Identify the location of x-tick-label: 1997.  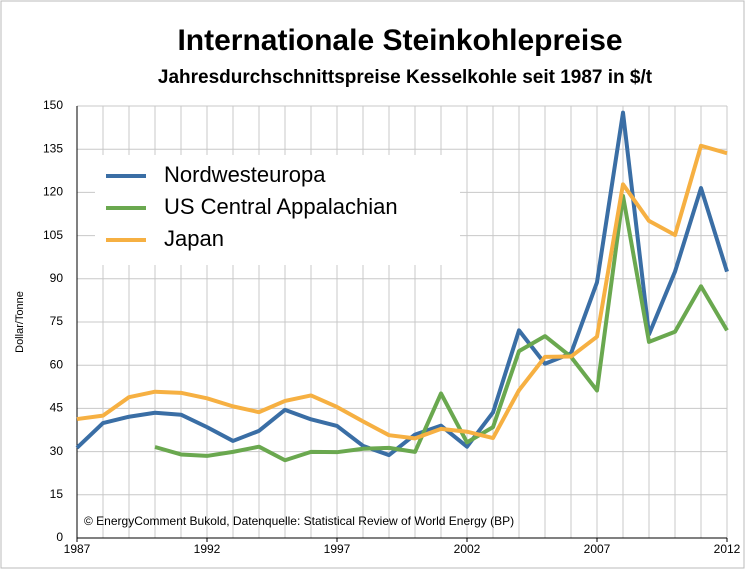
(337, 549).